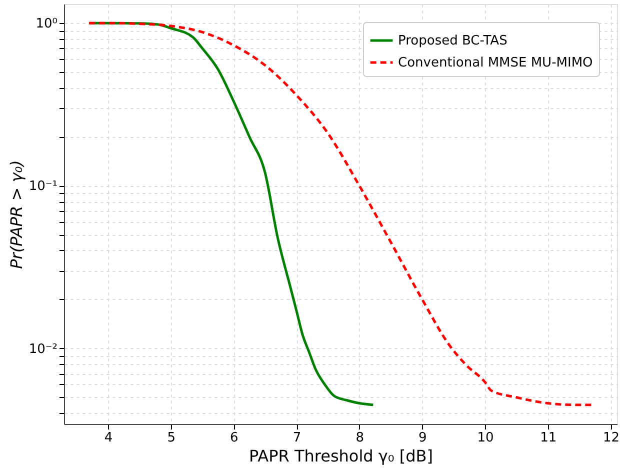 This screenshot has width=639, height=470. I want to click on legend-label: Proposed BC-TAS, so click(453, 41).